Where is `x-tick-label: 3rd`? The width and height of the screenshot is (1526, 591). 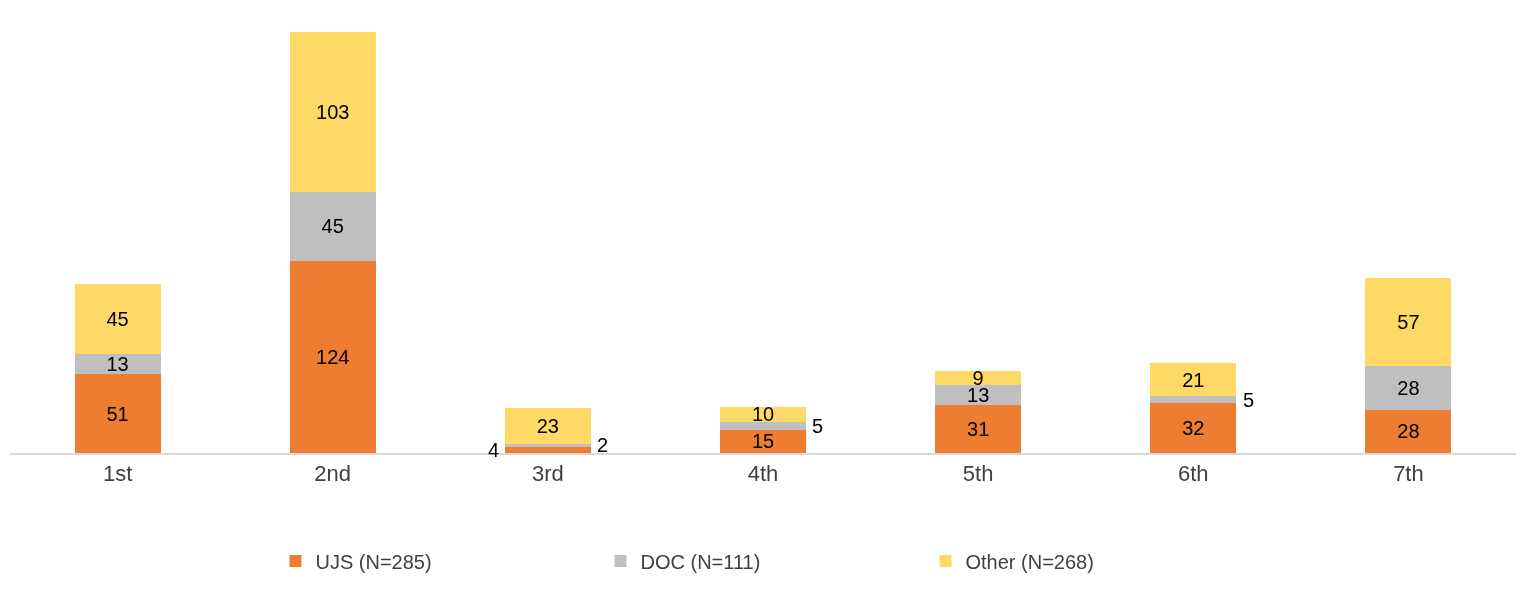
x-tick-label: 3rd is located at coordinates (547, 474).